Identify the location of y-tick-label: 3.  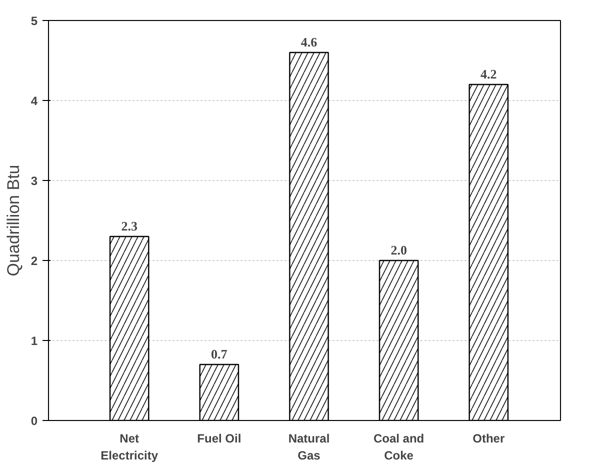
(34, 181).